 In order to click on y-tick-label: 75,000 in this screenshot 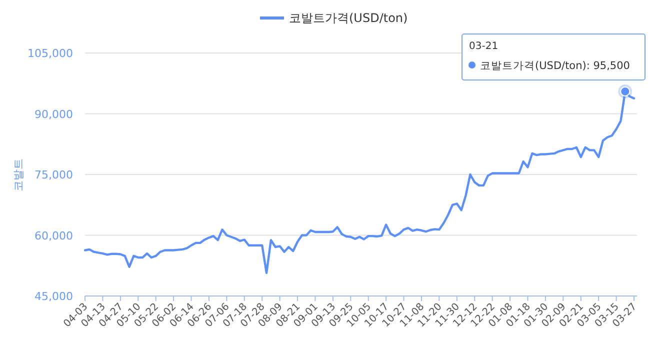, I will do `click(53, 175)`.